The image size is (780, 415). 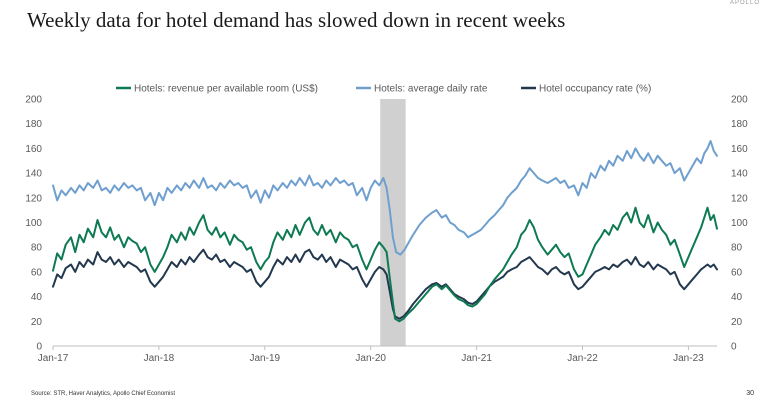 What do you see at coordinates (739, 223) in the screenshot?
I see `y-tick-label-right: 100` at bounding box center [739, 223].